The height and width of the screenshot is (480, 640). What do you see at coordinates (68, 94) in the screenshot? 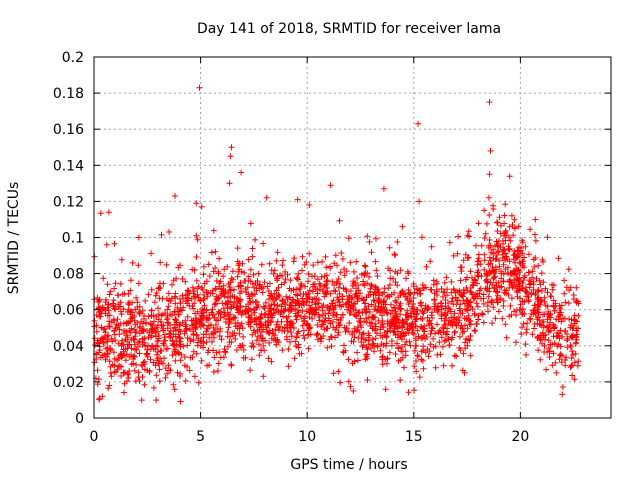
I see `y-tick-label: 0.18` at bounding box center [68, 94].